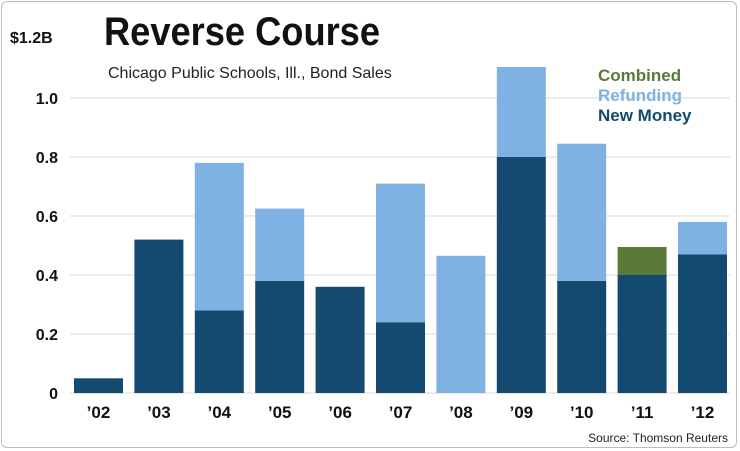 The height and width of the screenshot is (451, 740). What do you see at coordinates (340, 412) in the screenshot?
I see `x-tick-label: ’06` at bounding box center [340, 412].